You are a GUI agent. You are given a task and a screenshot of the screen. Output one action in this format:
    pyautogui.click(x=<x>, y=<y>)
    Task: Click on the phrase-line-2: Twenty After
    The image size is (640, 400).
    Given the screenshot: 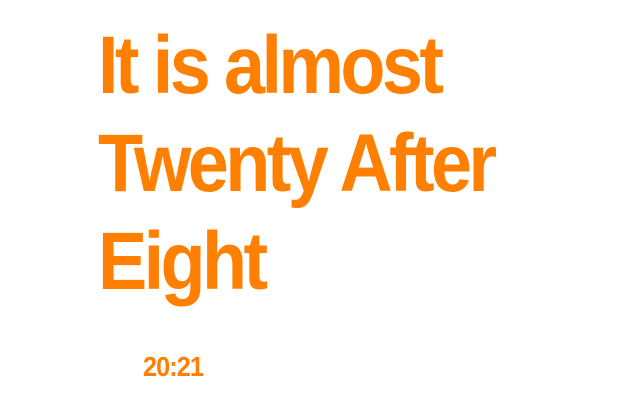 What is the action you would take?
    pyautogui.click(x=297, y=163)
    